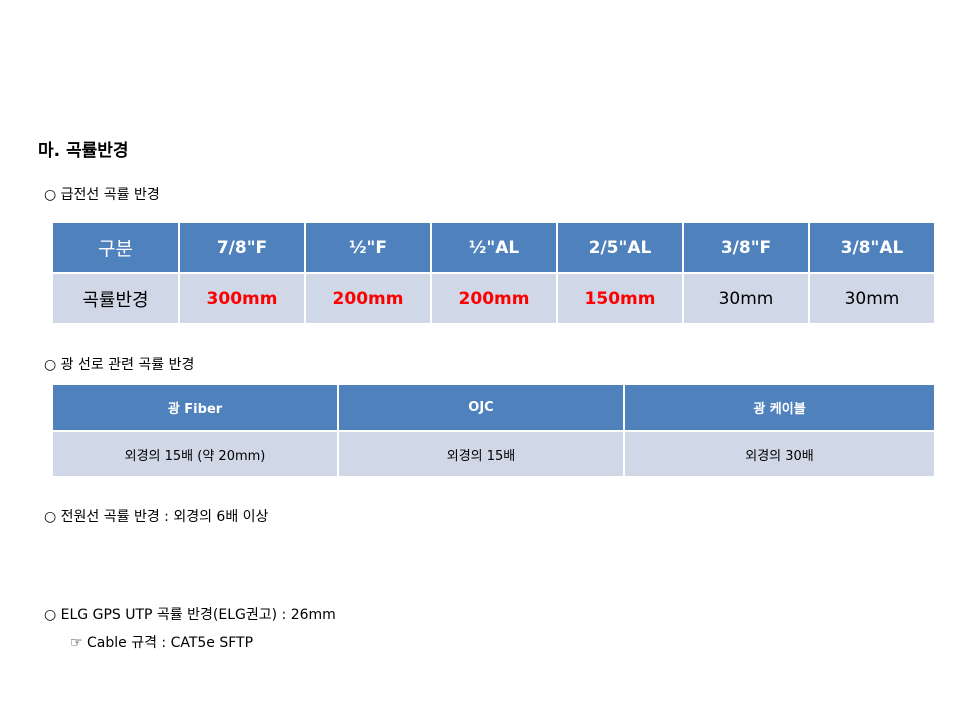 The width and height of the screenshot is (960, 720). Describe the element at coordinates (195, 454) in the screenshot. I see `value-cell: 외경의 15배 (약 20mm)` at that location.